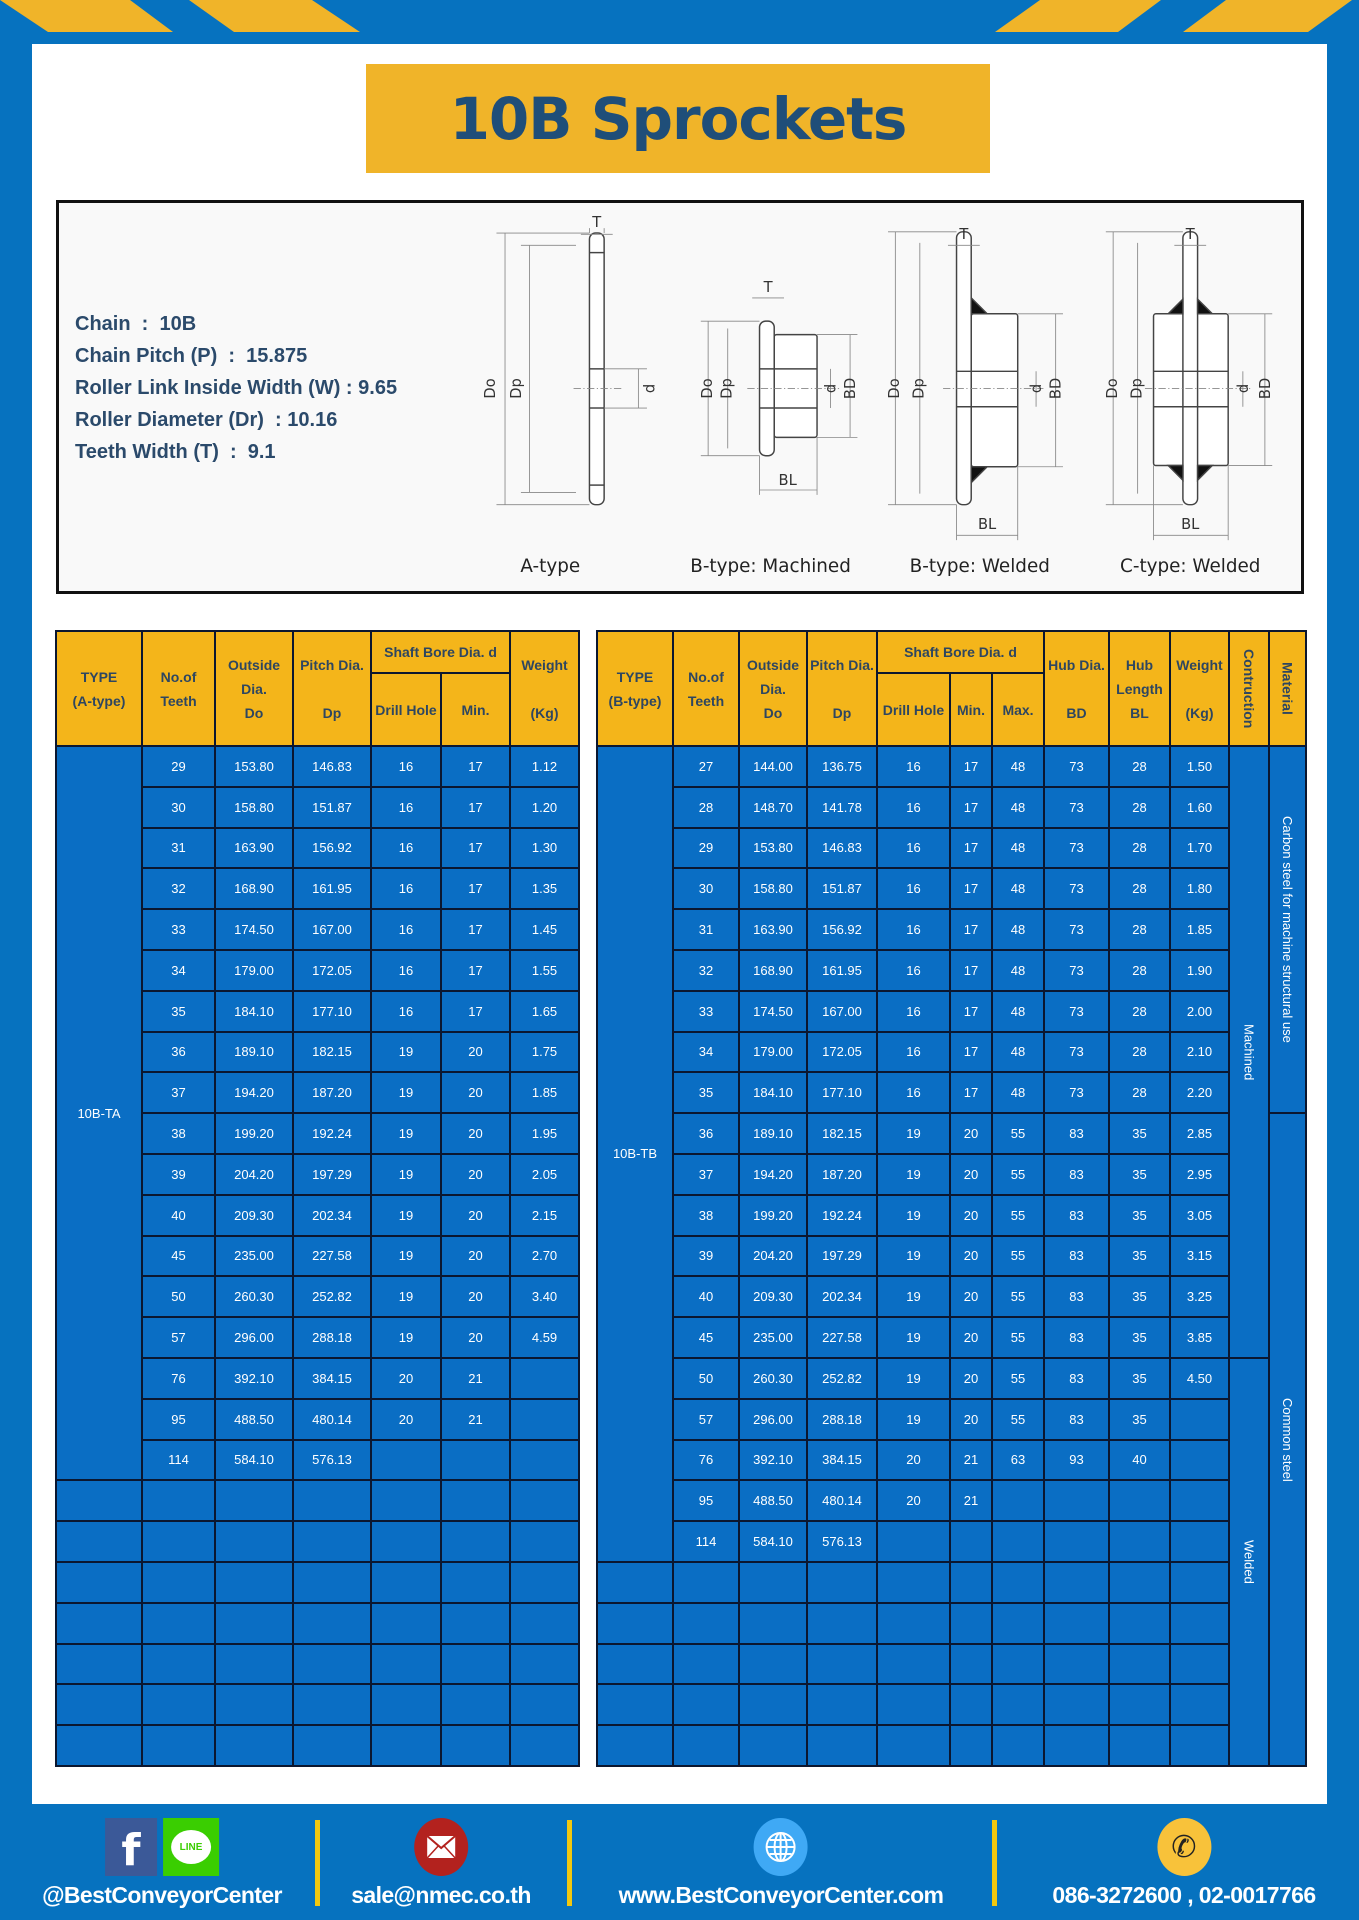 The width and height of the screenshot is (1359, 1920). Describe the element at coordinates (130, 1847) in the screenshot. I see `facebook-icon: f` at that location.